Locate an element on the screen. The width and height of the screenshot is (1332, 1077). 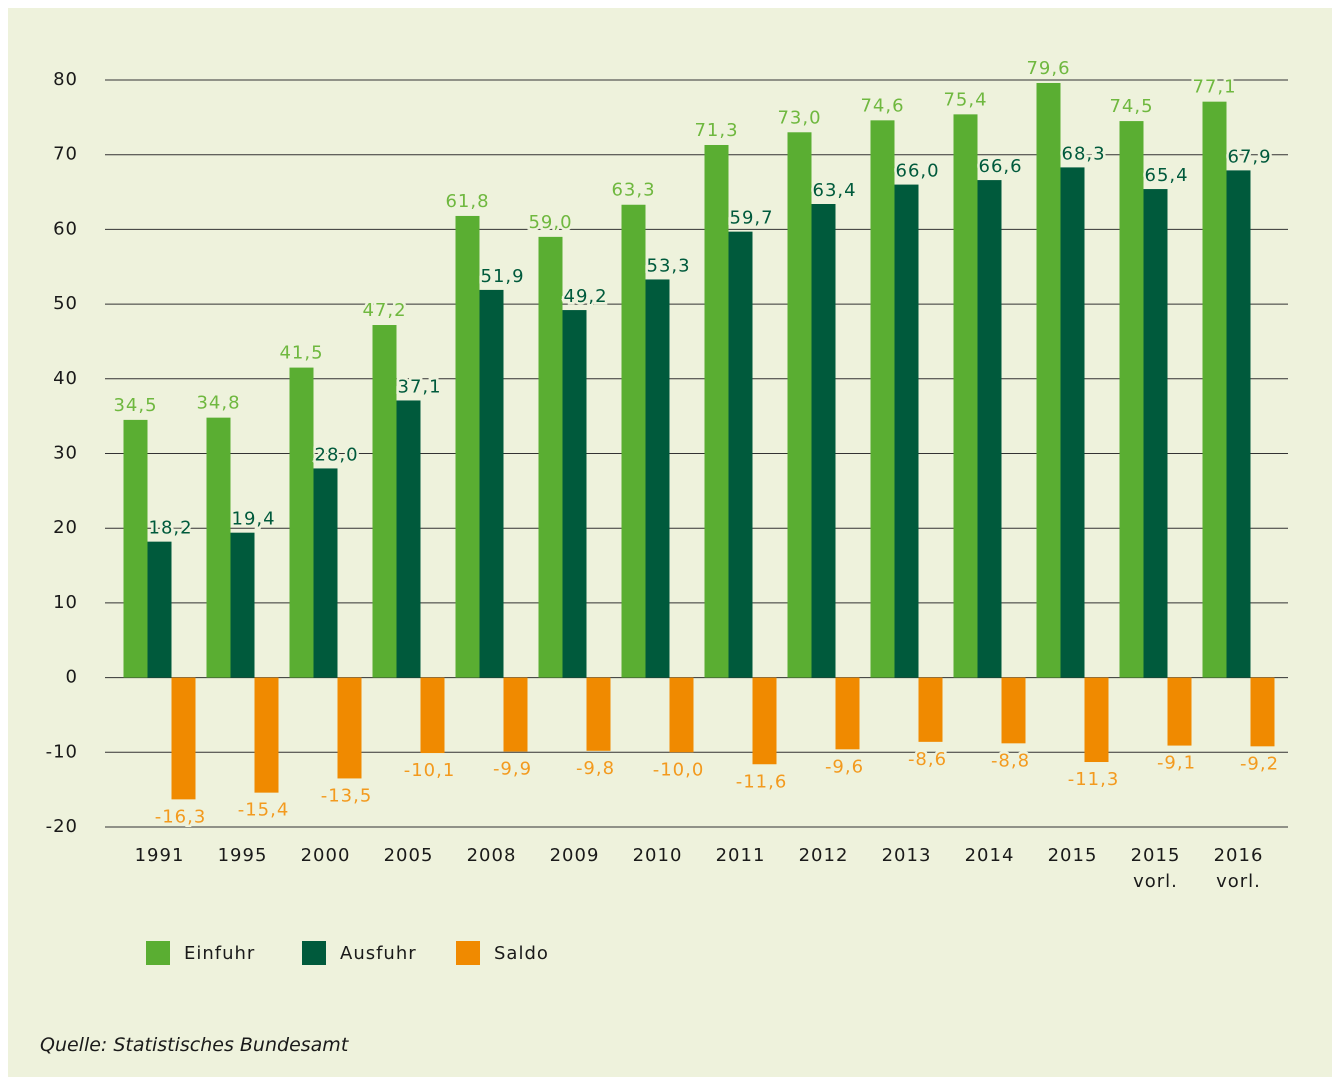
legend-label: Ausfuhr is located at coordinates (378, 953).